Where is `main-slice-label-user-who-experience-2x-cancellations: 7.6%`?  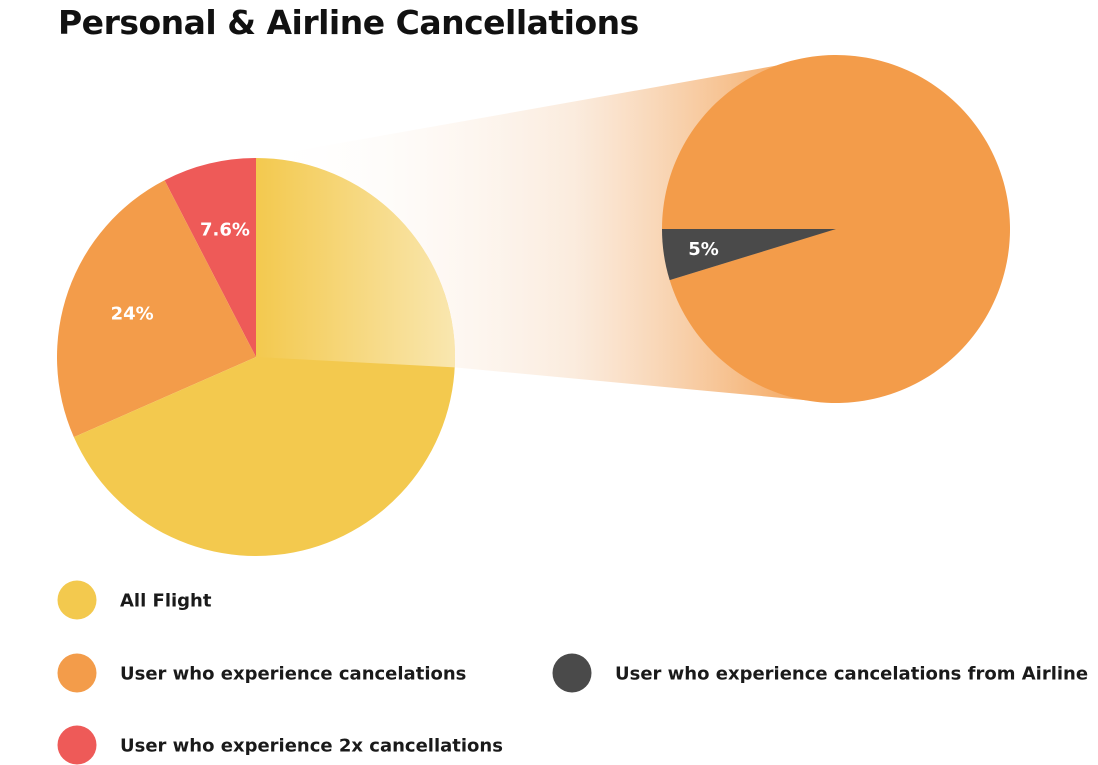 main-slice-label-user-who-experience-2x-cancellations: 7.6% is located at coordinates (225, 229).